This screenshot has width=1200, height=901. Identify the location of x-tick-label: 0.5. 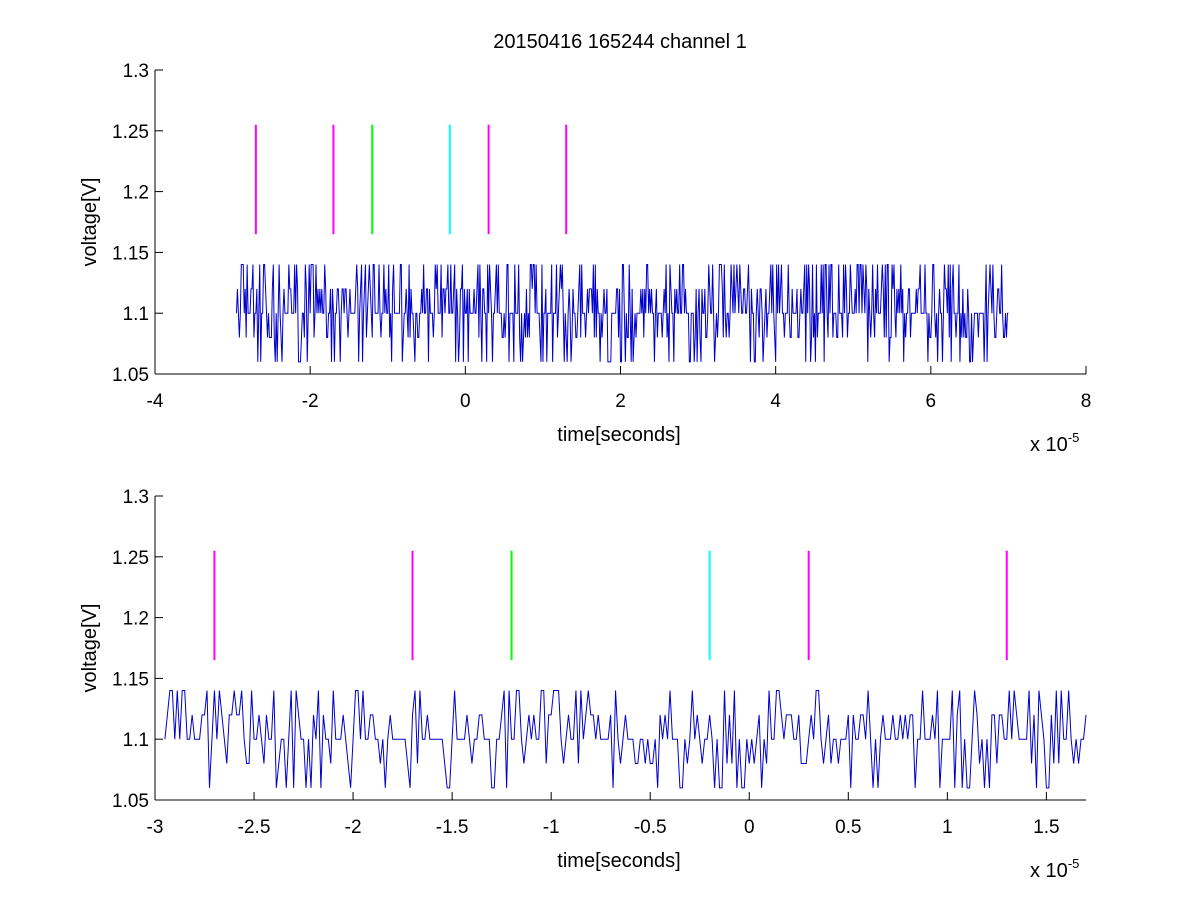
(848, 827).